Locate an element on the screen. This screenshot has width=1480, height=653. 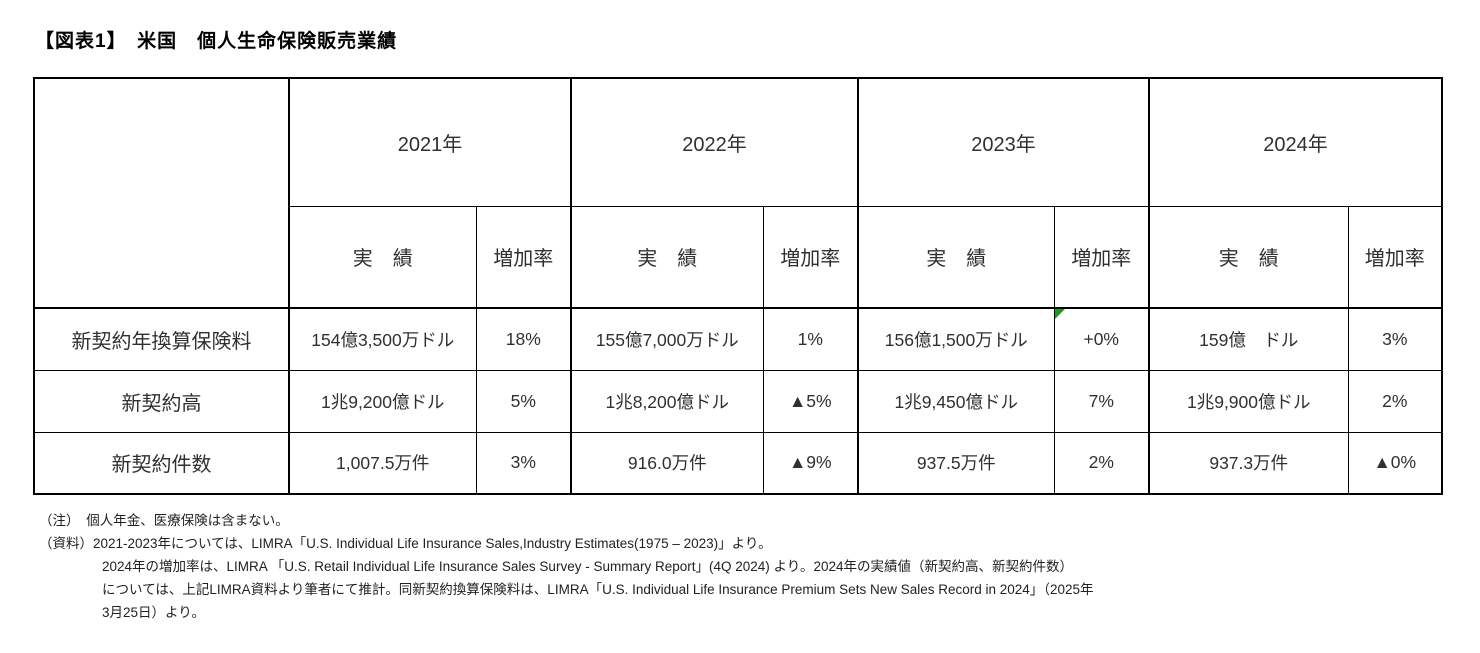
subheader-actual-2022: 実 績 is located at coordinates (667, 257).